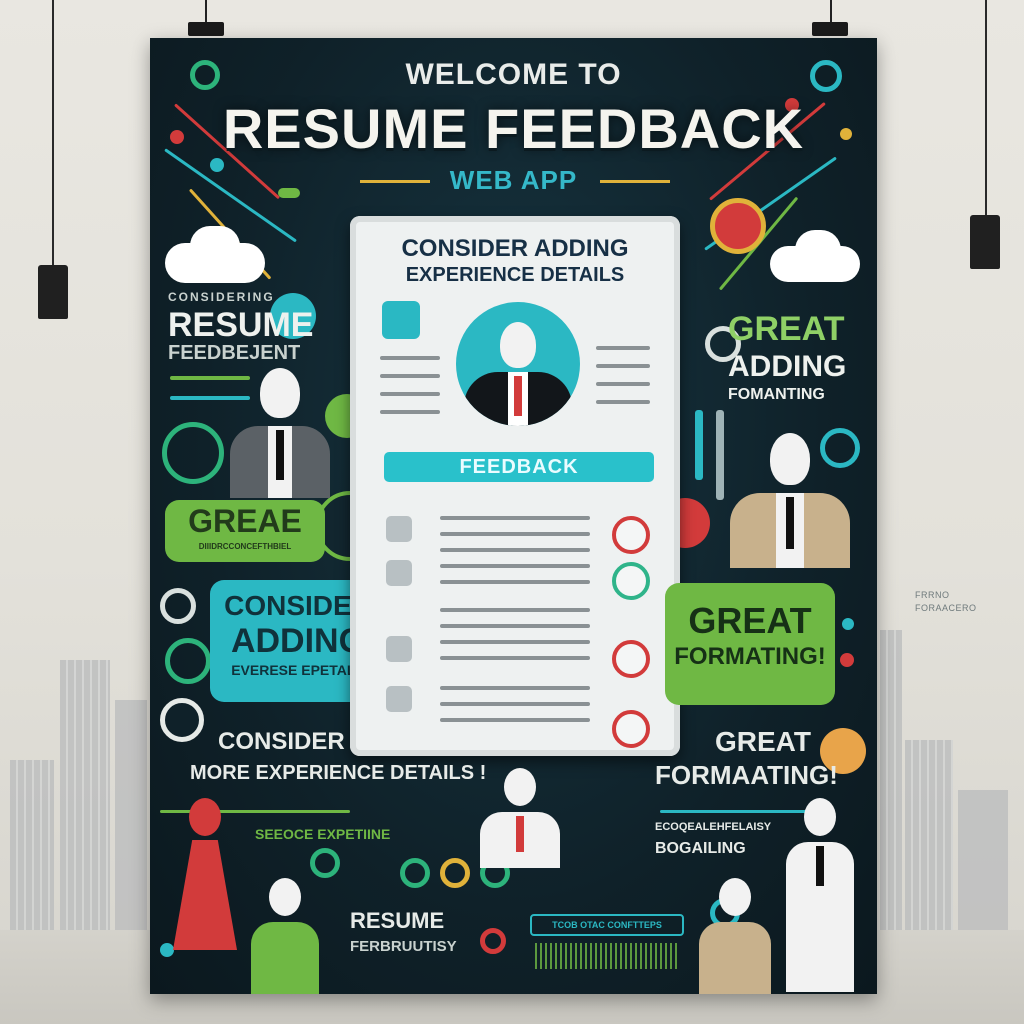 The width and height of the screenshot is (1024, 1024). I want to click on consider-line2: ADDING, so click(298, 641).